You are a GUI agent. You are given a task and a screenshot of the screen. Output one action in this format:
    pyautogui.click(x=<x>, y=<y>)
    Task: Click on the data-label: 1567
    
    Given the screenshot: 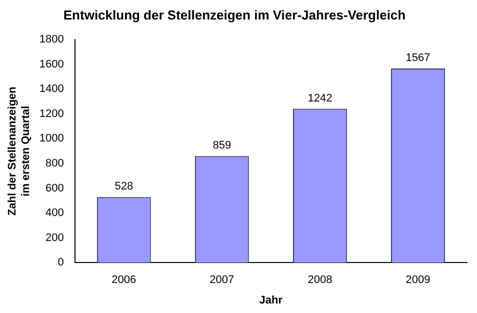 What is the action you would take?
    pyautogui.click(x=418, y=58)
    